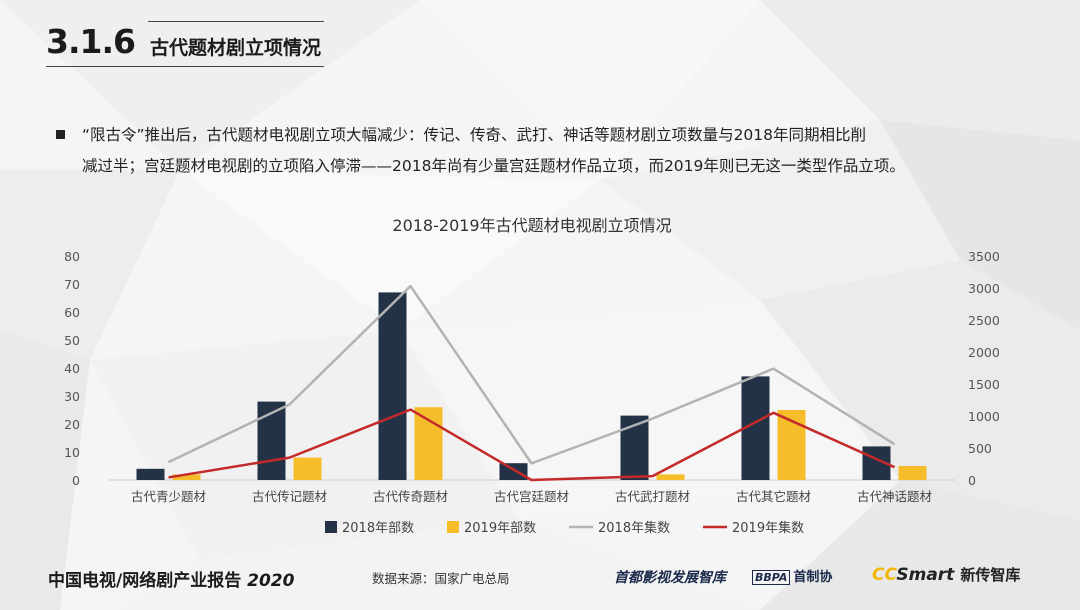 This screenshot has width=1080, height=610. Describe the element at coordinates (500, 528) in the screenshot. I see `legend-label: 2019年部数` at that location.